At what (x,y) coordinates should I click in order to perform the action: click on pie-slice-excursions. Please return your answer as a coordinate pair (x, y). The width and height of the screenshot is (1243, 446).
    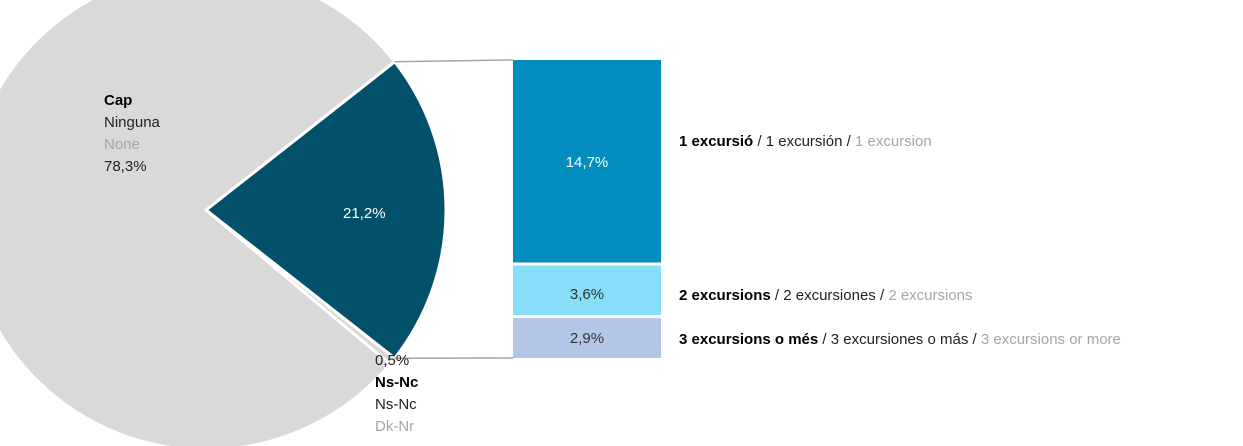
    Looking at the image, I should click on (325, 210).